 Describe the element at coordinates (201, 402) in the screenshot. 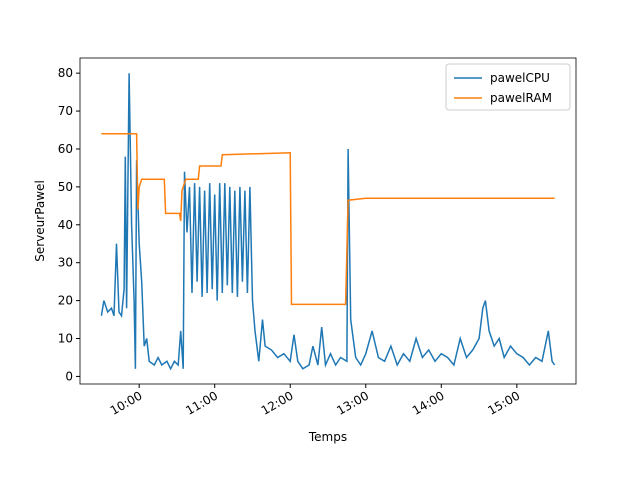

I see `x-tick-label: 11:00` at that location.